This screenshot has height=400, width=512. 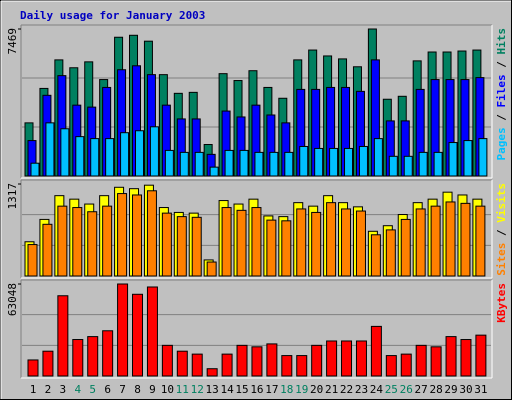 I want to click on x-tick-label: 31, so click(x=480, y=389).